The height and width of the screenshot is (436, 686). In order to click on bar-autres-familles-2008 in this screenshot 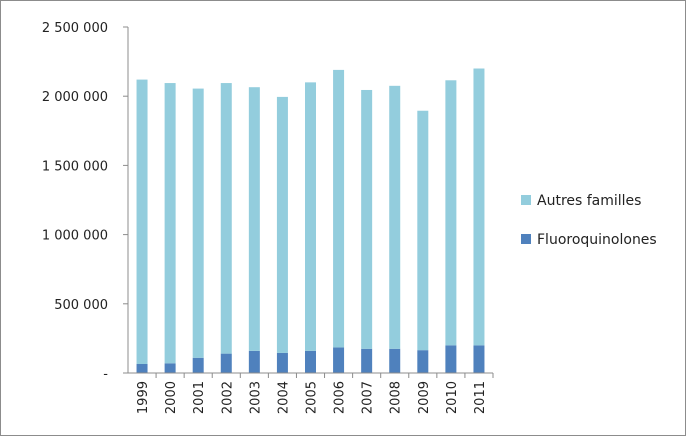, I will do `click(395, 217)`.